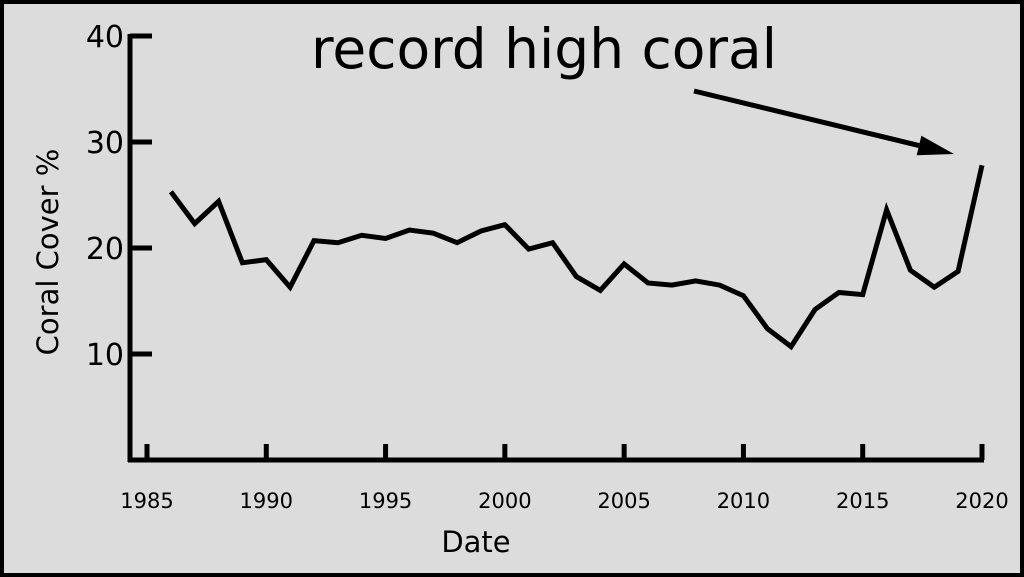 This screenshot has height=577, width=1024. What do you see at coordinates (862, 501) in the screenshot?
I see `x-tick-label: 2015` at bounding box center [862, 501].